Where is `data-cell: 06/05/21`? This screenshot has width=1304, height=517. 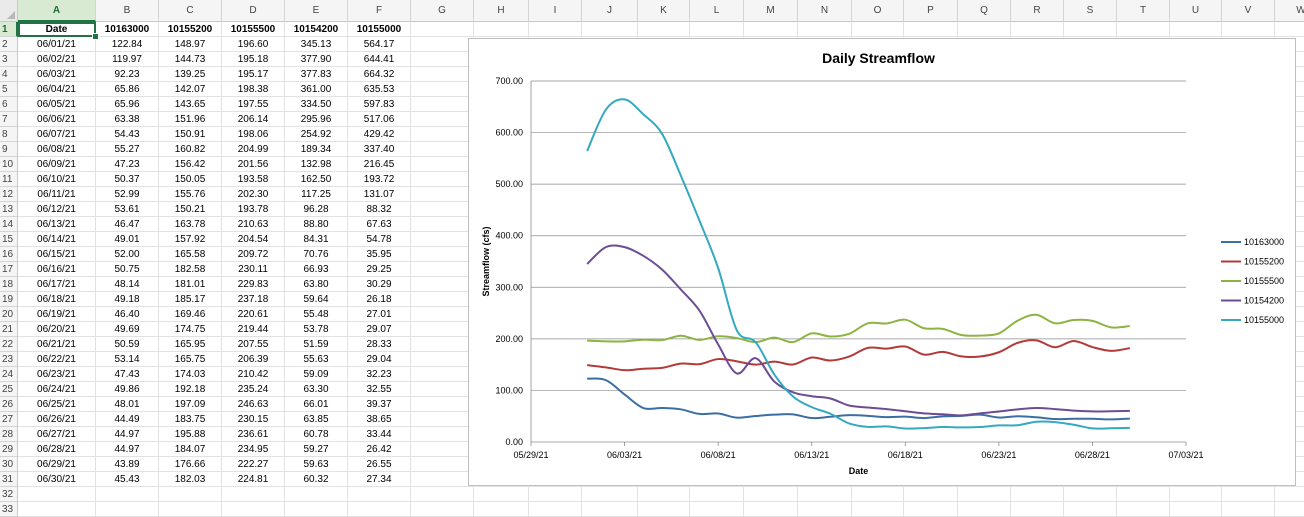 data-cell: 06/05/21 is located at coordinates (57, 104).